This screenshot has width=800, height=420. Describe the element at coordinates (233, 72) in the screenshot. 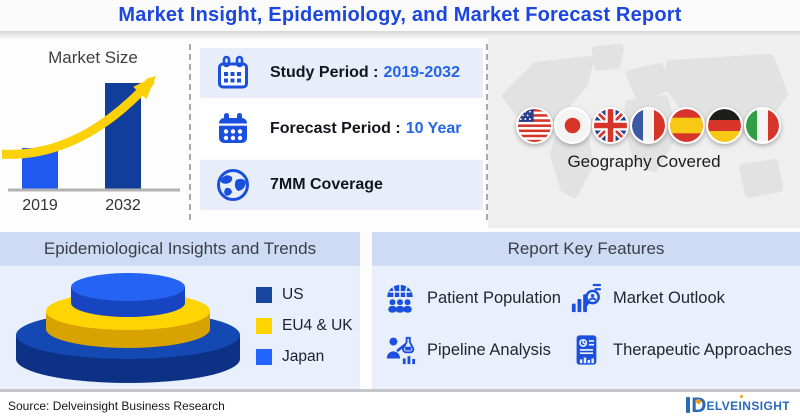

I see `hanging-calendar-icon` at that location.